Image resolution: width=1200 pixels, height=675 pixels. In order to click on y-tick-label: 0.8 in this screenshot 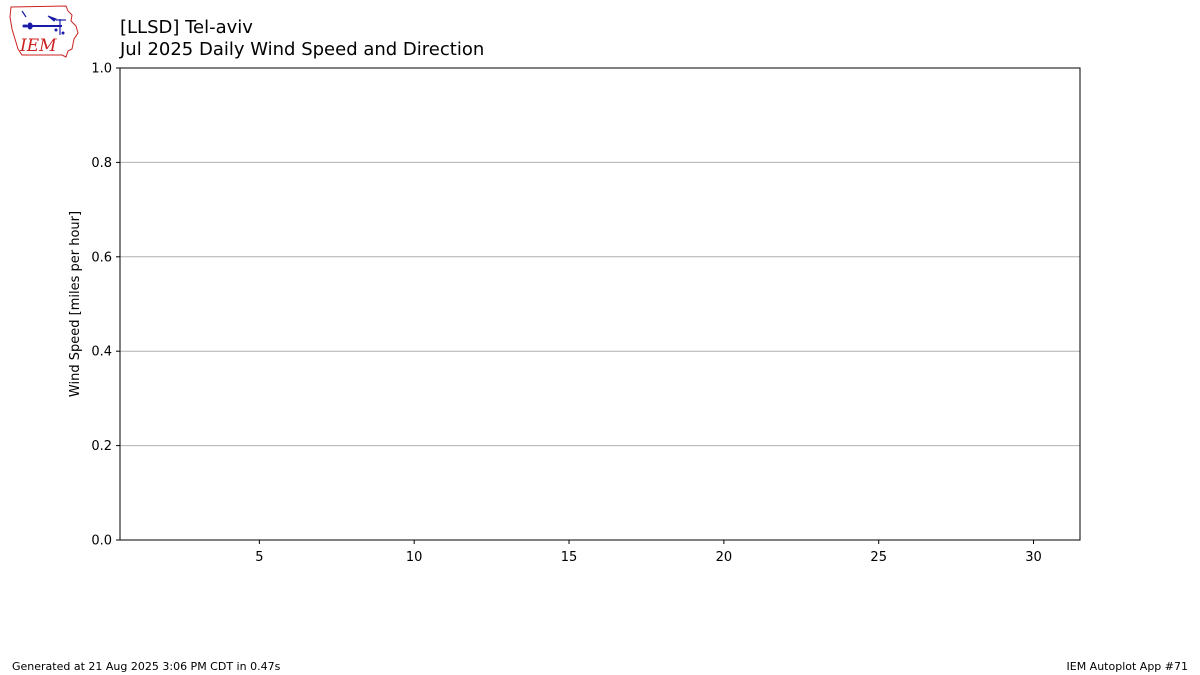, I will do `click(101, 163)`.